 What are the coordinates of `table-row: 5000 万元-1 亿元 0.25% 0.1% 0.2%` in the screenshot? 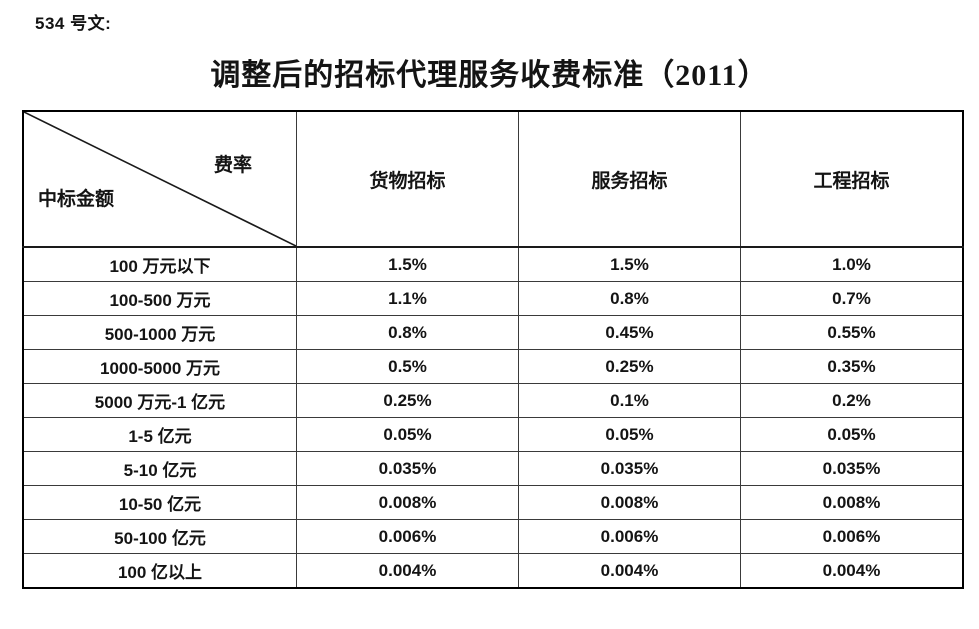 It's located at (493, 400).